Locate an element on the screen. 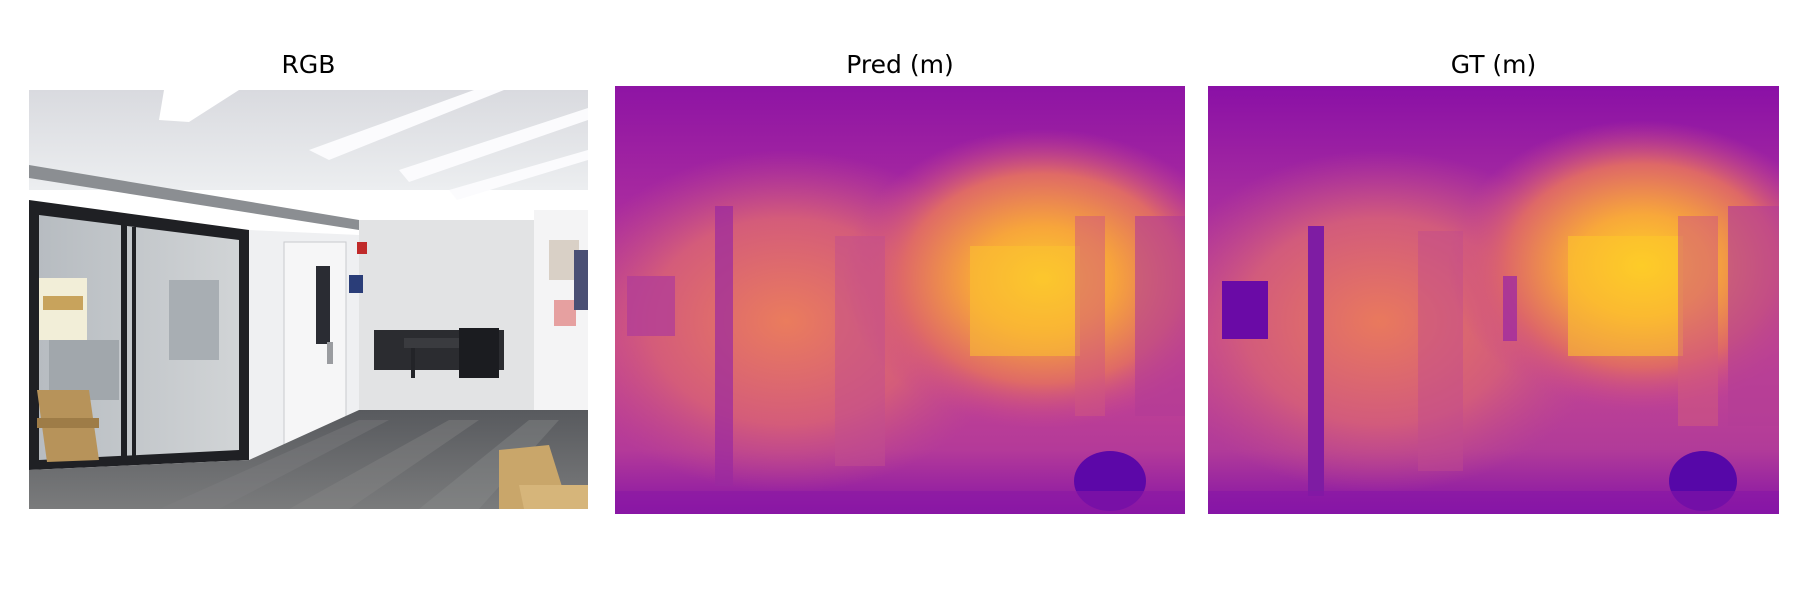  rgb-panel-title: RGB is located at coordinates (308, 64).